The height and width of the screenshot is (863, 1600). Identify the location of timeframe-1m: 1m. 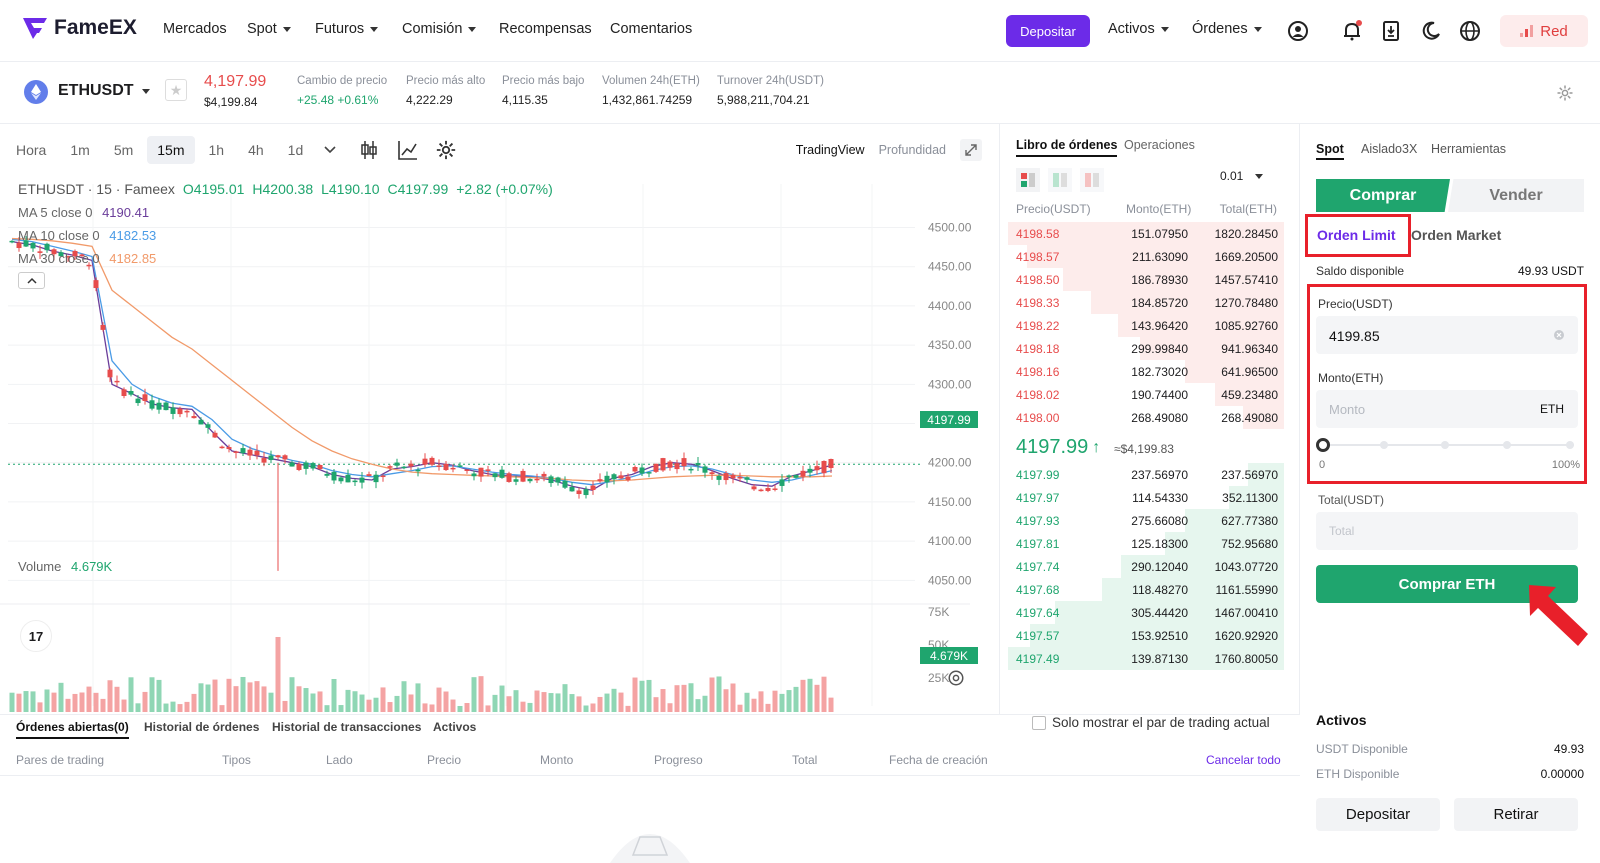
(80, 150).